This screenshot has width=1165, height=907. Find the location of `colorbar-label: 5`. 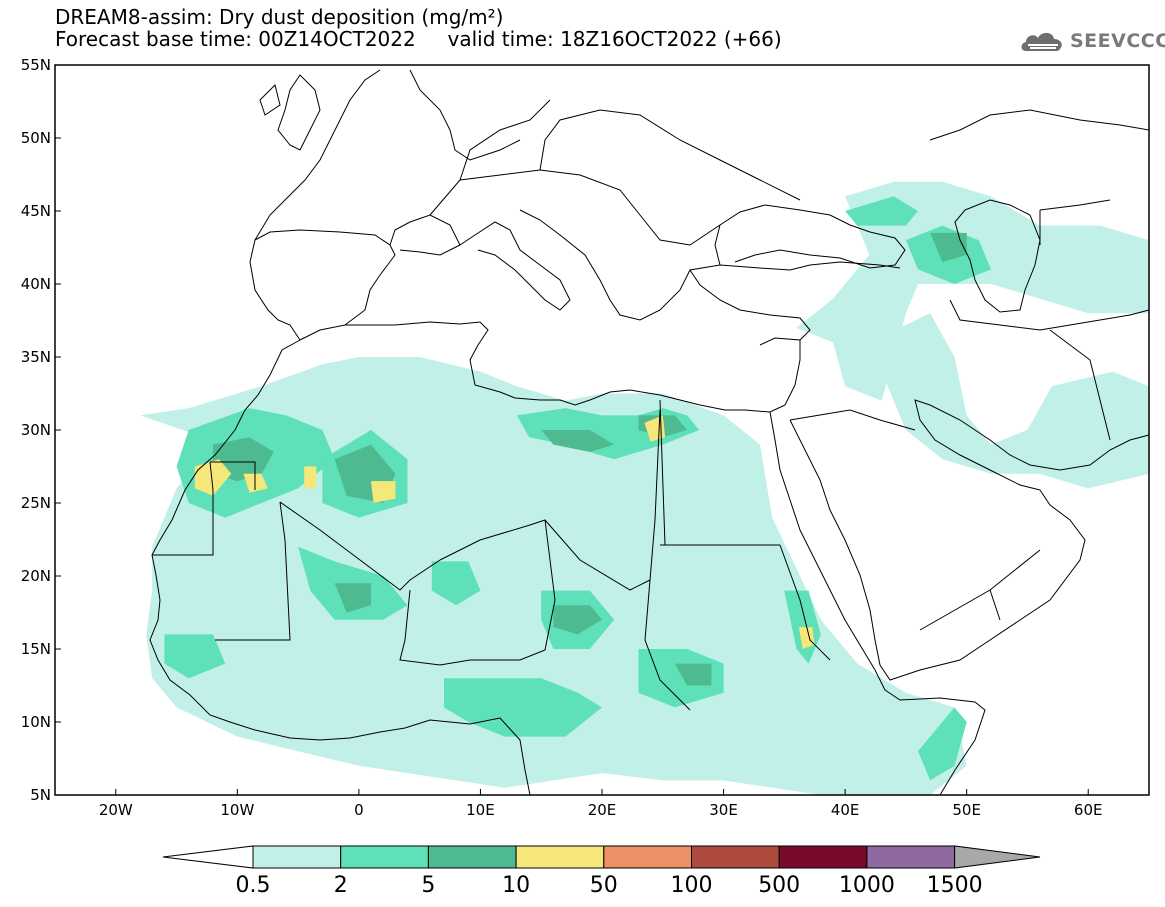

colorbar-label: 5 is located at coordinates (428, 885).